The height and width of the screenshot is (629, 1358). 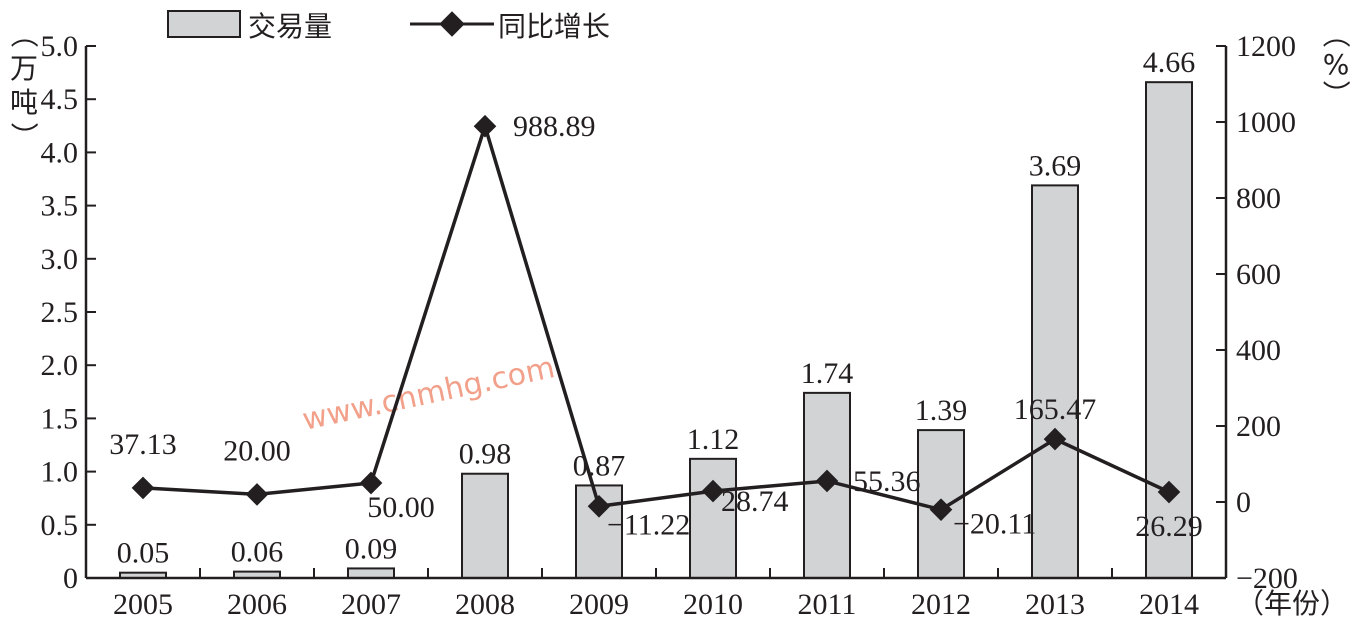 I want to click on bar-value-label: 0.06, so click(x=257, y=552).